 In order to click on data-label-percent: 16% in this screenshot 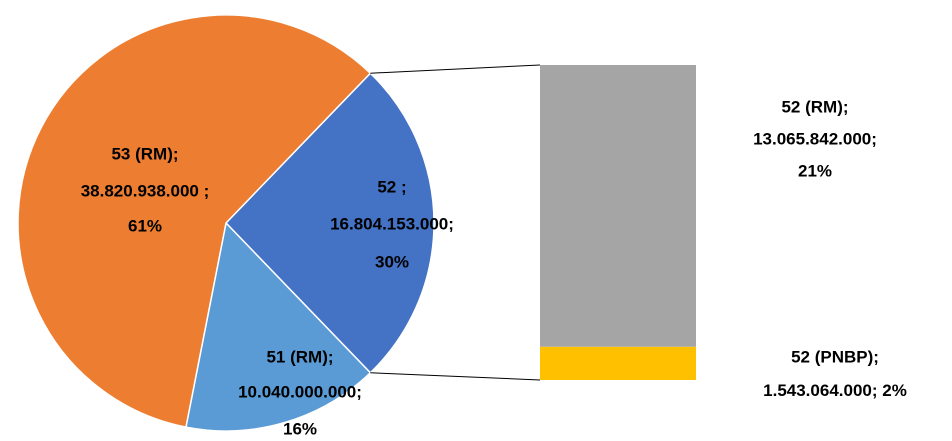, I will do `click(300, 428)`.